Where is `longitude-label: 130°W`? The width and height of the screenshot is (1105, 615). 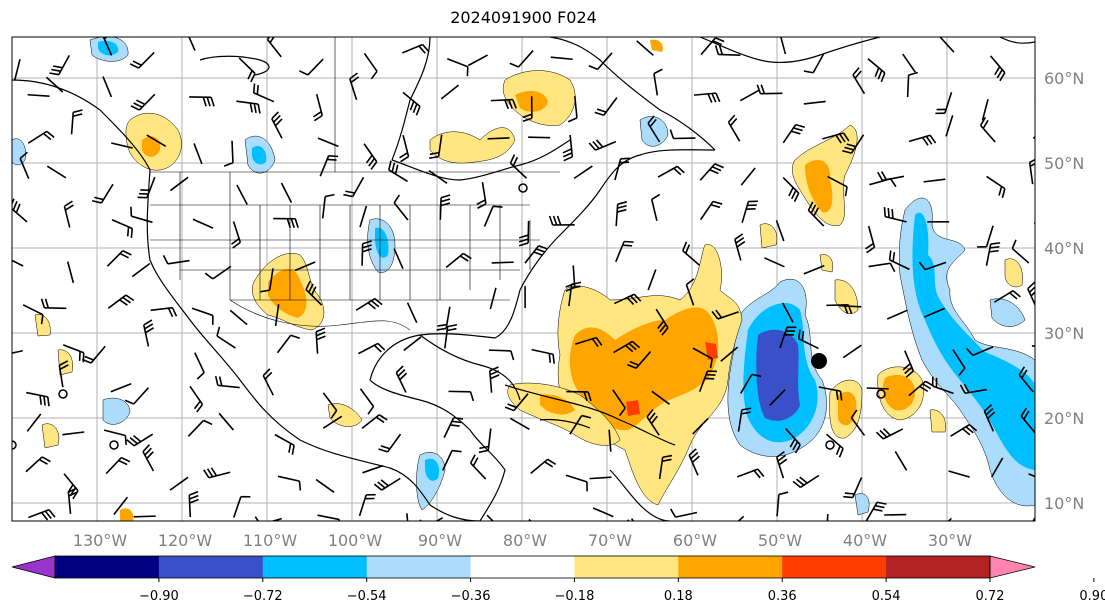 longitude-label: 130°W is located at coordinates (100, 540).